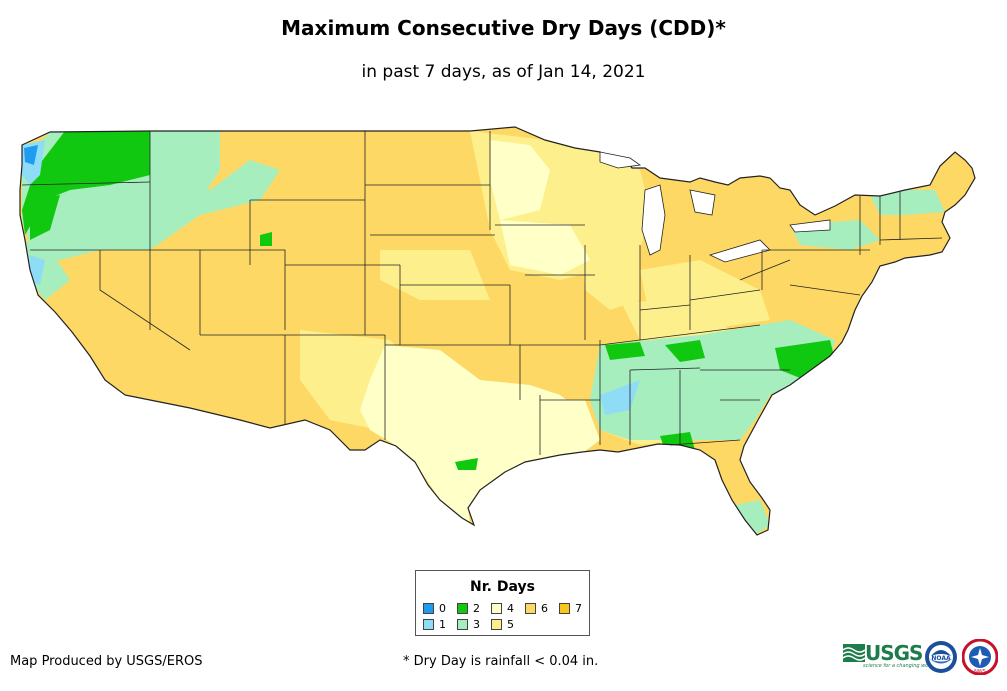 The height and width of the screenshot is (691, 1007). Describe the element at coordinates (894, 653) in the screenshot. I see `usgs-wordmark: USGS` at that location.